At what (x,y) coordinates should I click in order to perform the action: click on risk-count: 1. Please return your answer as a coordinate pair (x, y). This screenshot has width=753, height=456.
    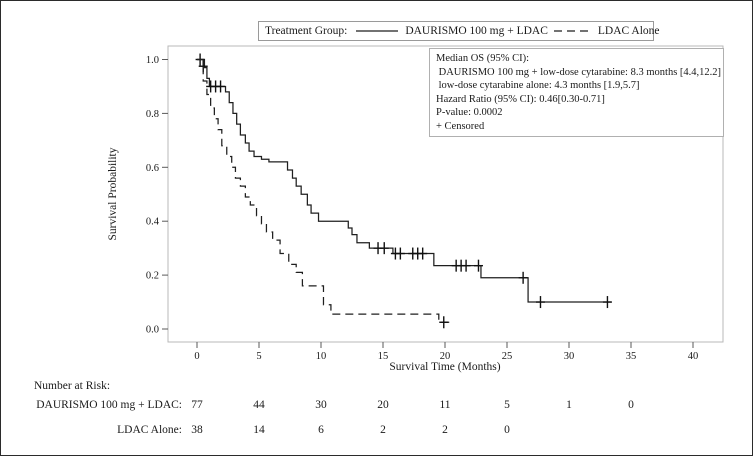
    Looking at the image, I should click on (569, 405).